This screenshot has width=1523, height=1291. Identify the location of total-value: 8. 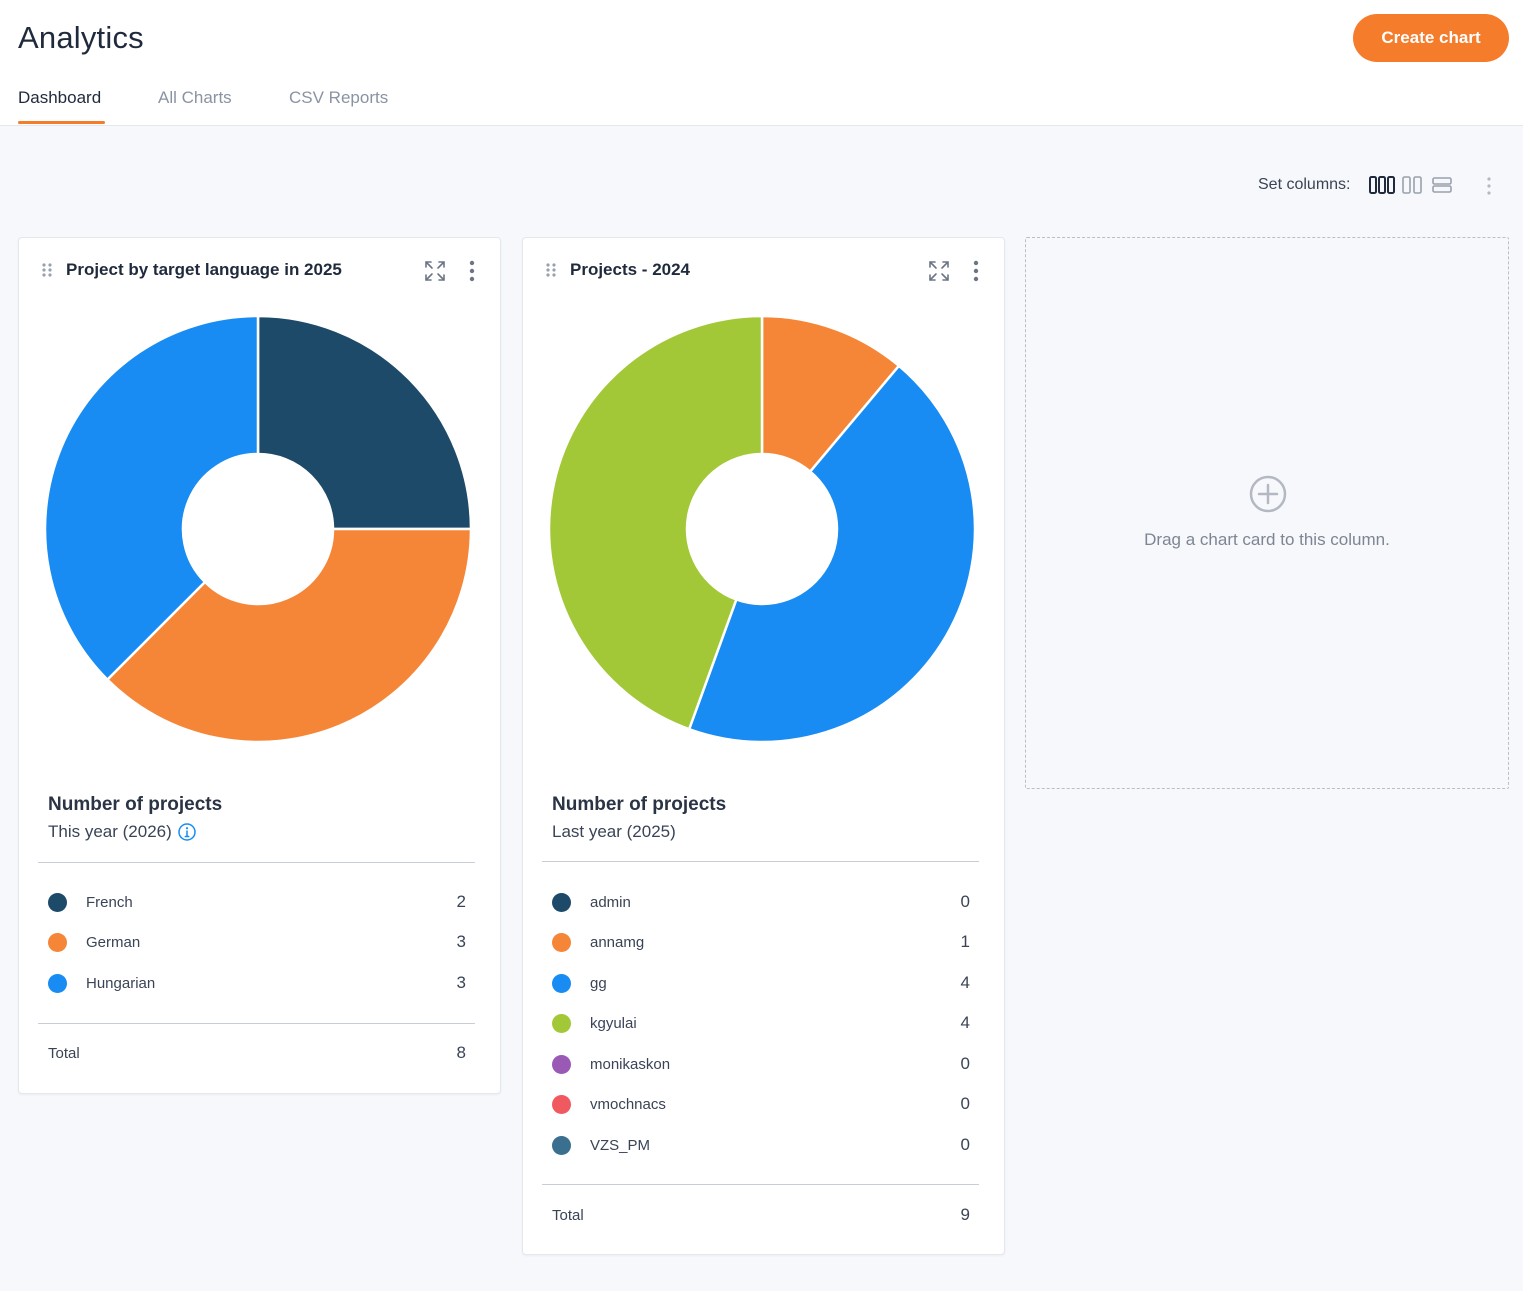
(461, 1052).